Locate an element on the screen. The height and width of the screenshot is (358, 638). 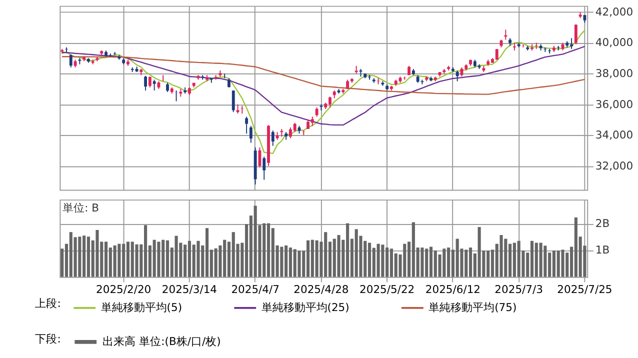
x-tick-label: 2025/5/22 is located at coordinates (387, 289).